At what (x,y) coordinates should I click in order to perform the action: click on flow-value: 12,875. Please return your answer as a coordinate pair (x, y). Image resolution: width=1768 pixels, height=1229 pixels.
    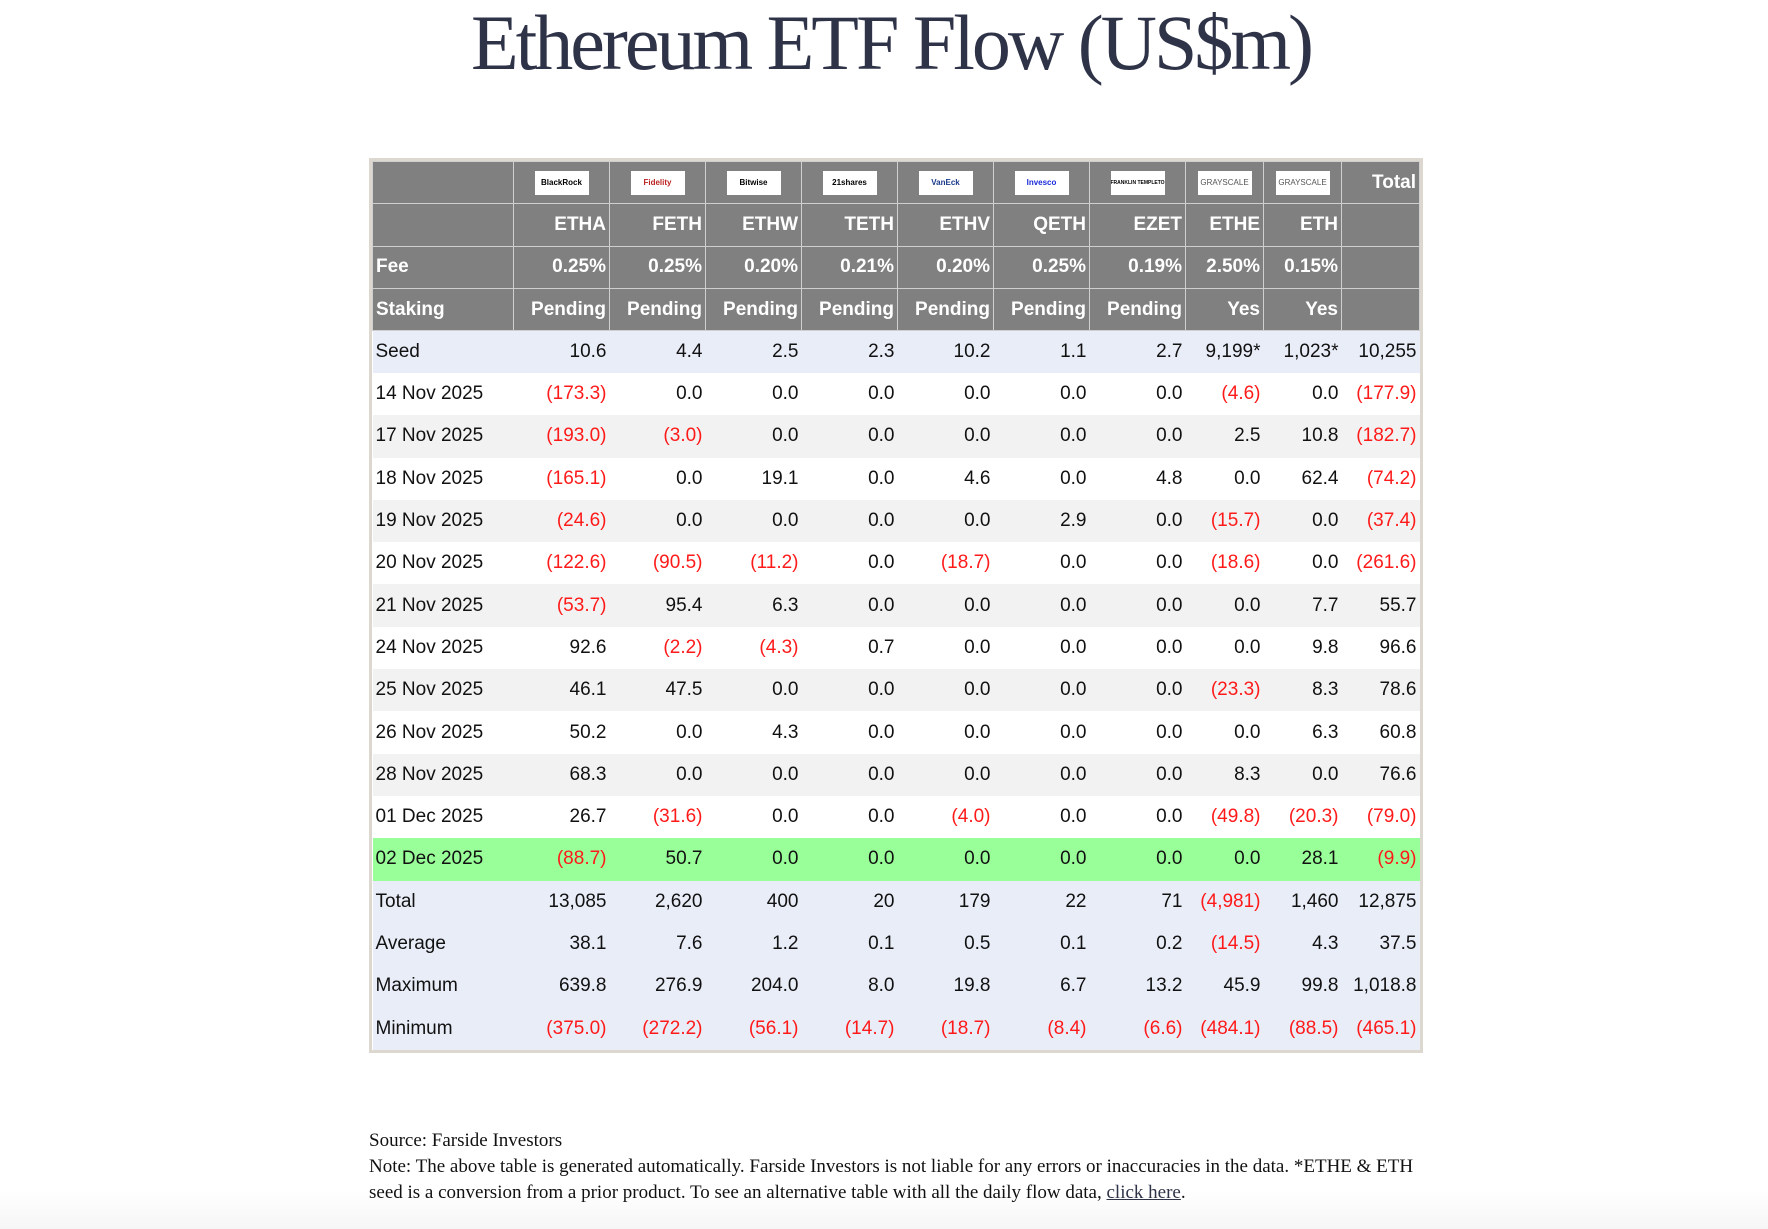
    Looking at the image, I should click on (1380, 901).